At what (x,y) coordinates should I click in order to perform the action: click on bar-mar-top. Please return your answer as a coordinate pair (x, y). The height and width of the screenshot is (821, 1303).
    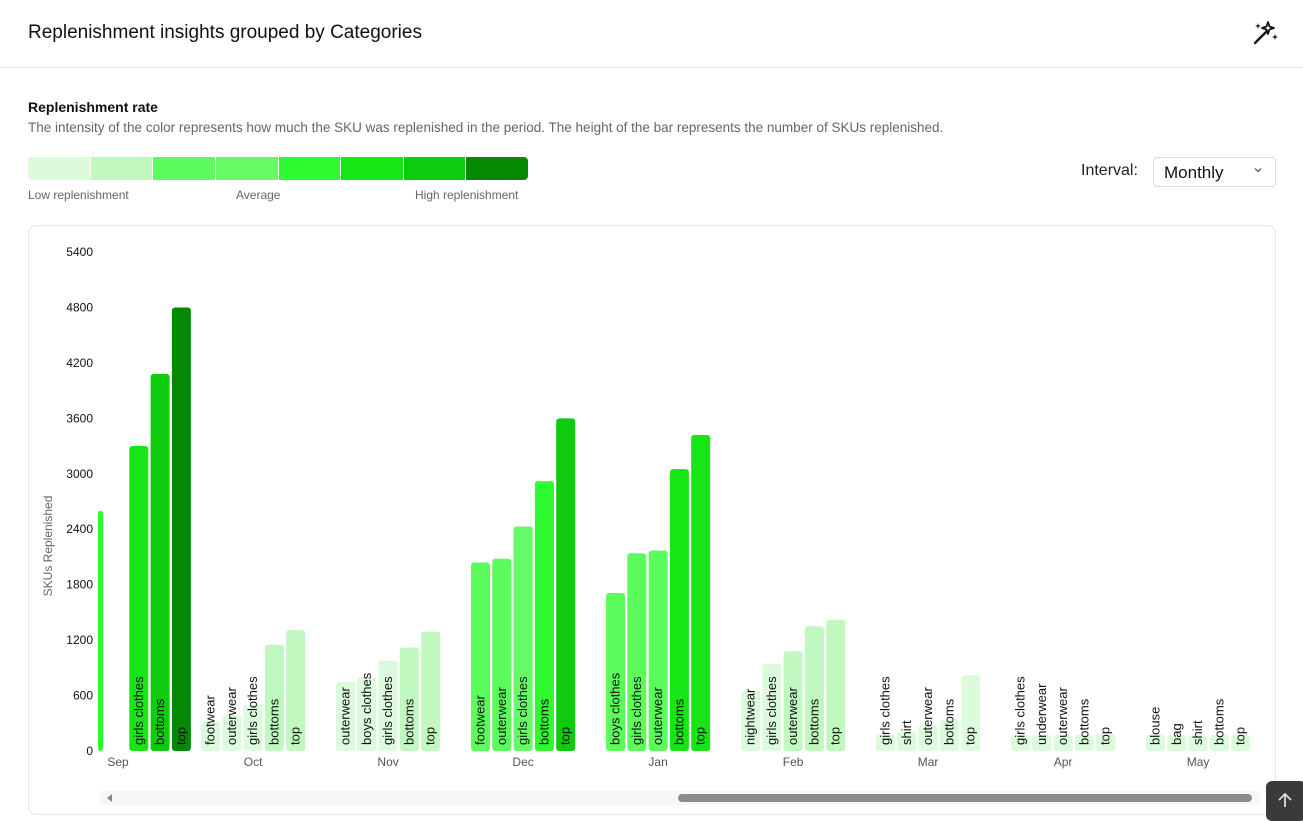
    Looking at the image, I should click on (971, 713).